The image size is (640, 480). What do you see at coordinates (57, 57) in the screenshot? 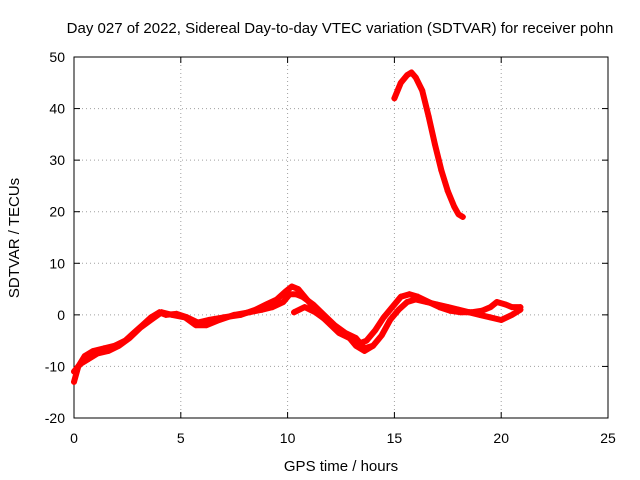
I see `y-tick-label: 50` at bounding box center [57, 57].